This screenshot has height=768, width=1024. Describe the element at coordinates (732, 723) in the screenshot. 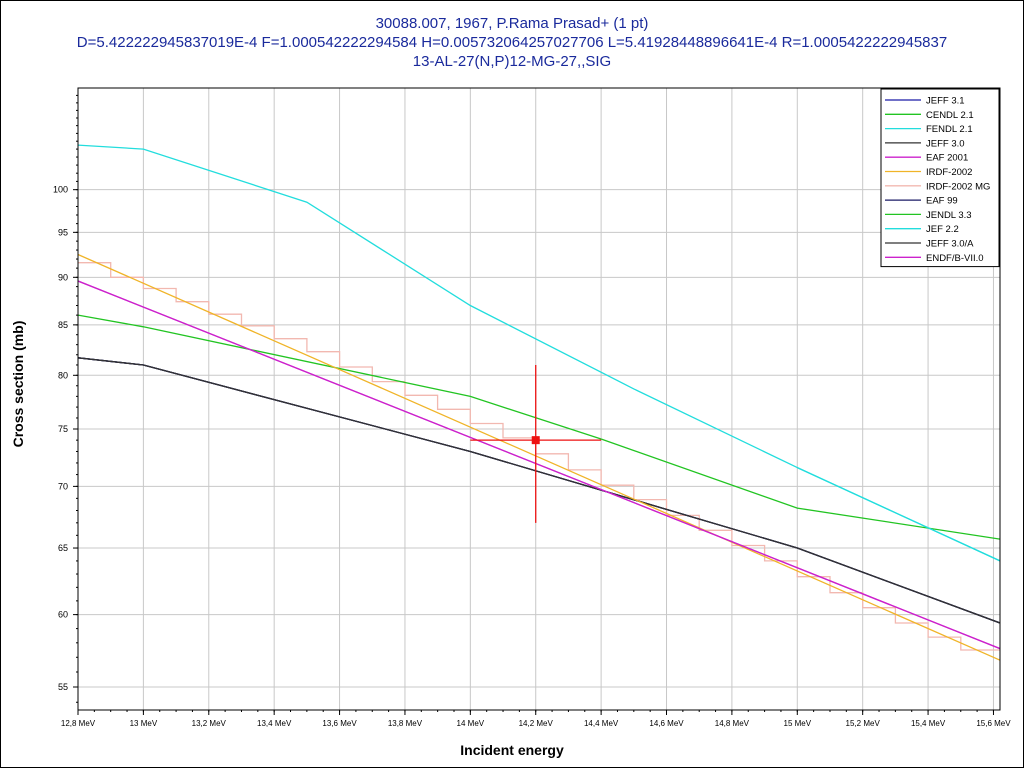

I see `x-tick-label: 14,8 MeV` at that location.